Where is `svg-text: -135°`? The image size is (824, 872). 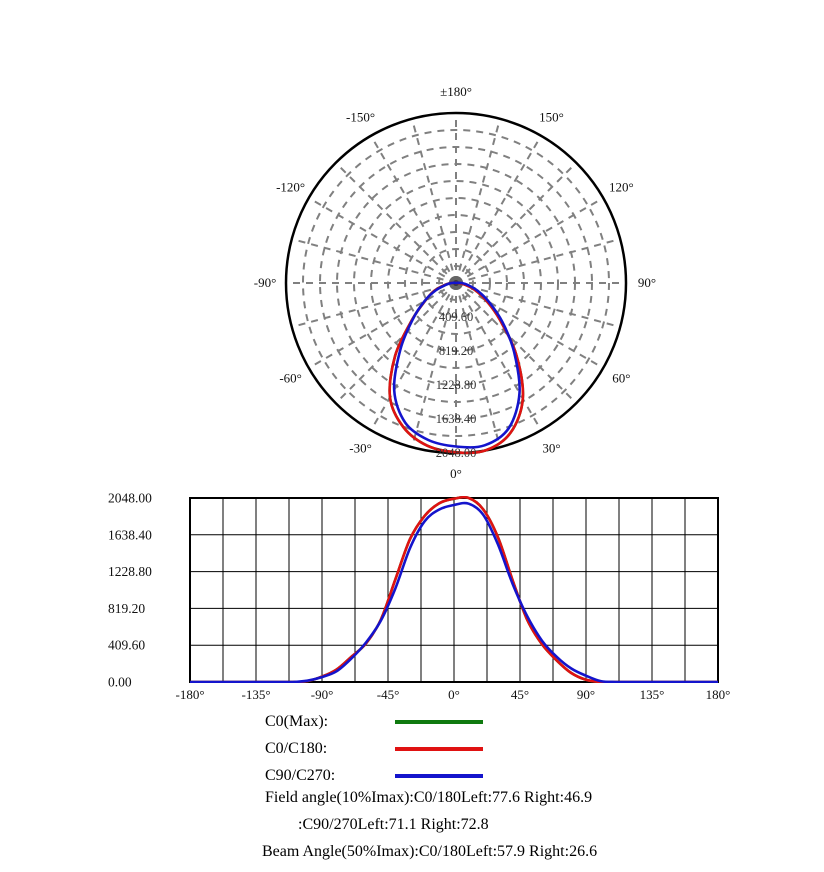 svg-text: -135° is located at coordinates (255, 694).